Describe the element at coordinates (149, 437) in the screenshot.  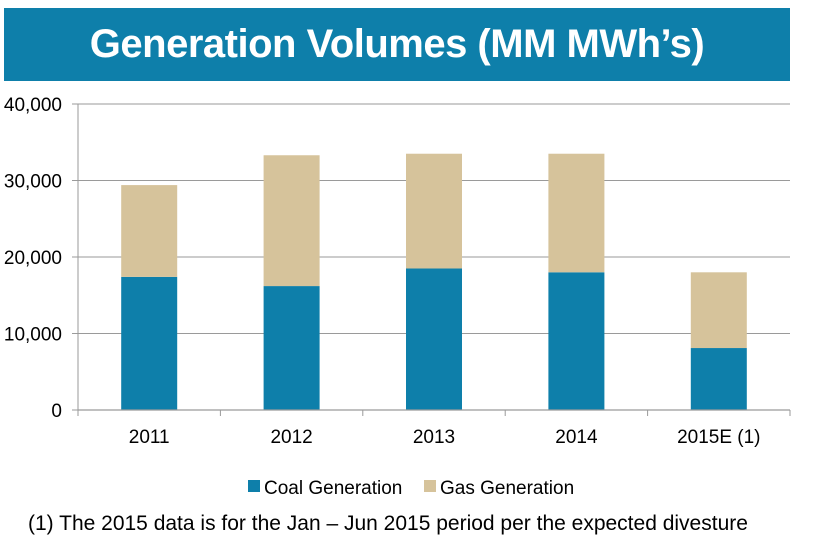
I see `x-tick-label: 2011` at that location.